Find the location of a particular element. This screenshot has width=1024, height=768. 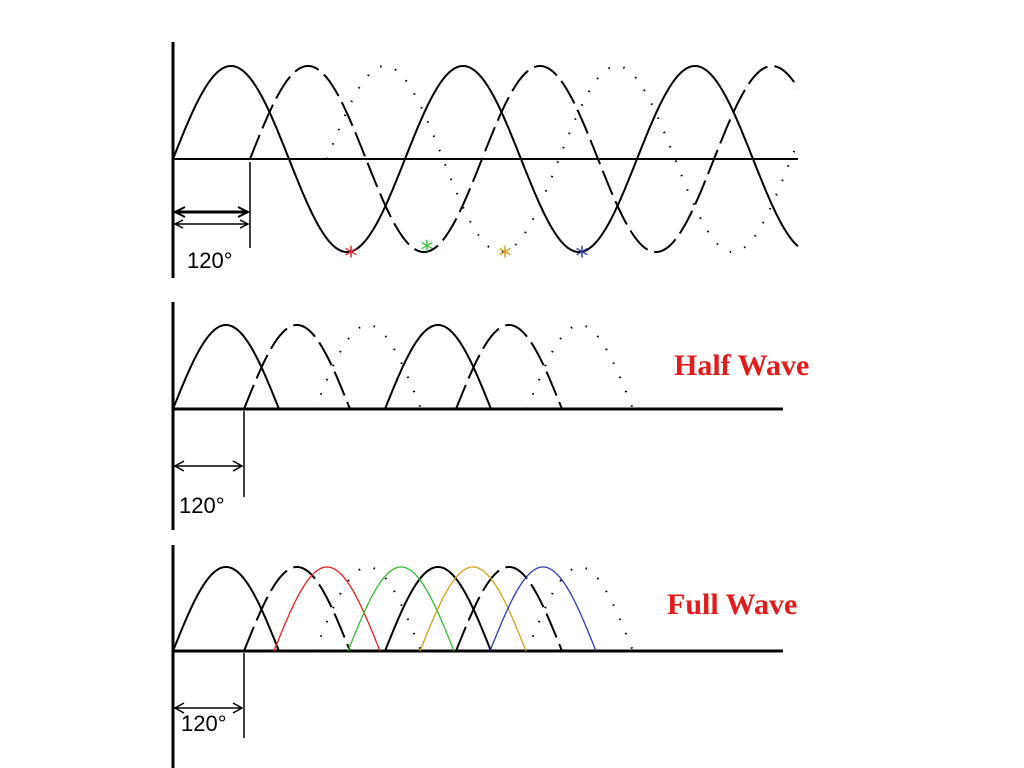

full-wave-pulse-red is located at coordinates (327, 609).